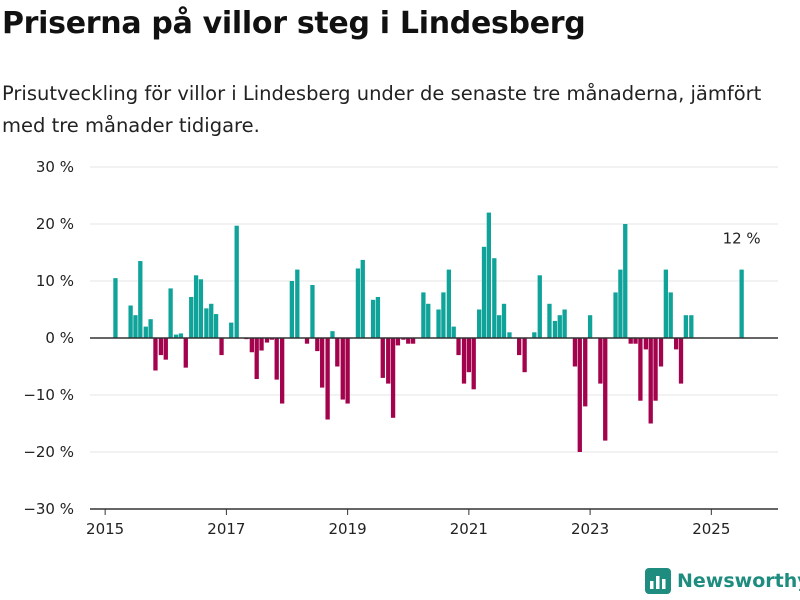 The width and height of the screenshot is (800, 600). Describe the element at coordinates (55, 224) in the screenshot. I see `y-tick-label: 20 %` at that location.